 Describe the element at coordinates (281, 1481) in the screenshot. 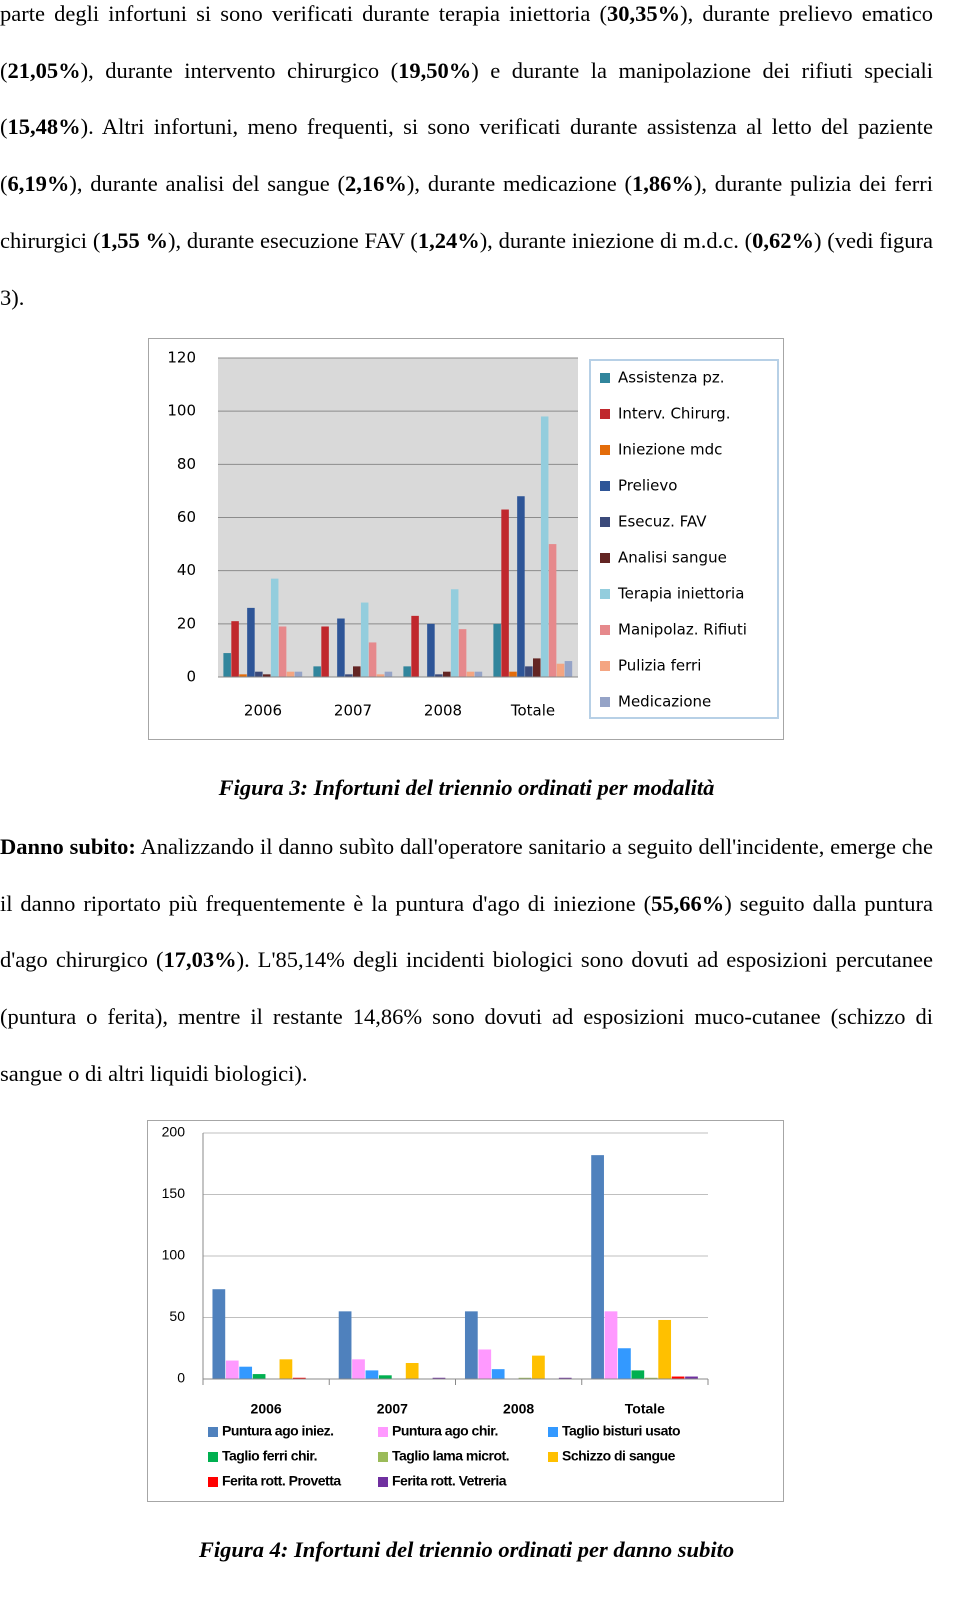

I see `legend-label: Ferita rott. Provetta` at that location.